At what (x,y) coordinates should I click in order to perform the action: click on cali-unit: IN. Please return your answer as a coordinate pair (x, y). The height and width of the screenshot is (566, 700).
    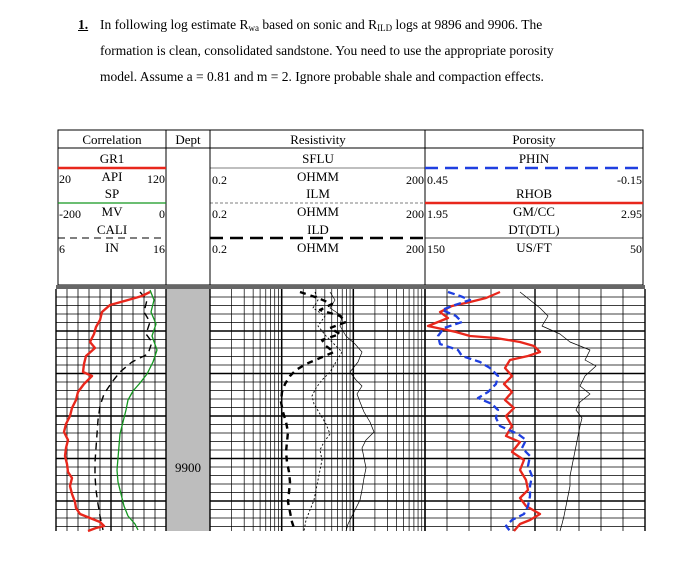
    Looking at the image, I should click on (112, 247).